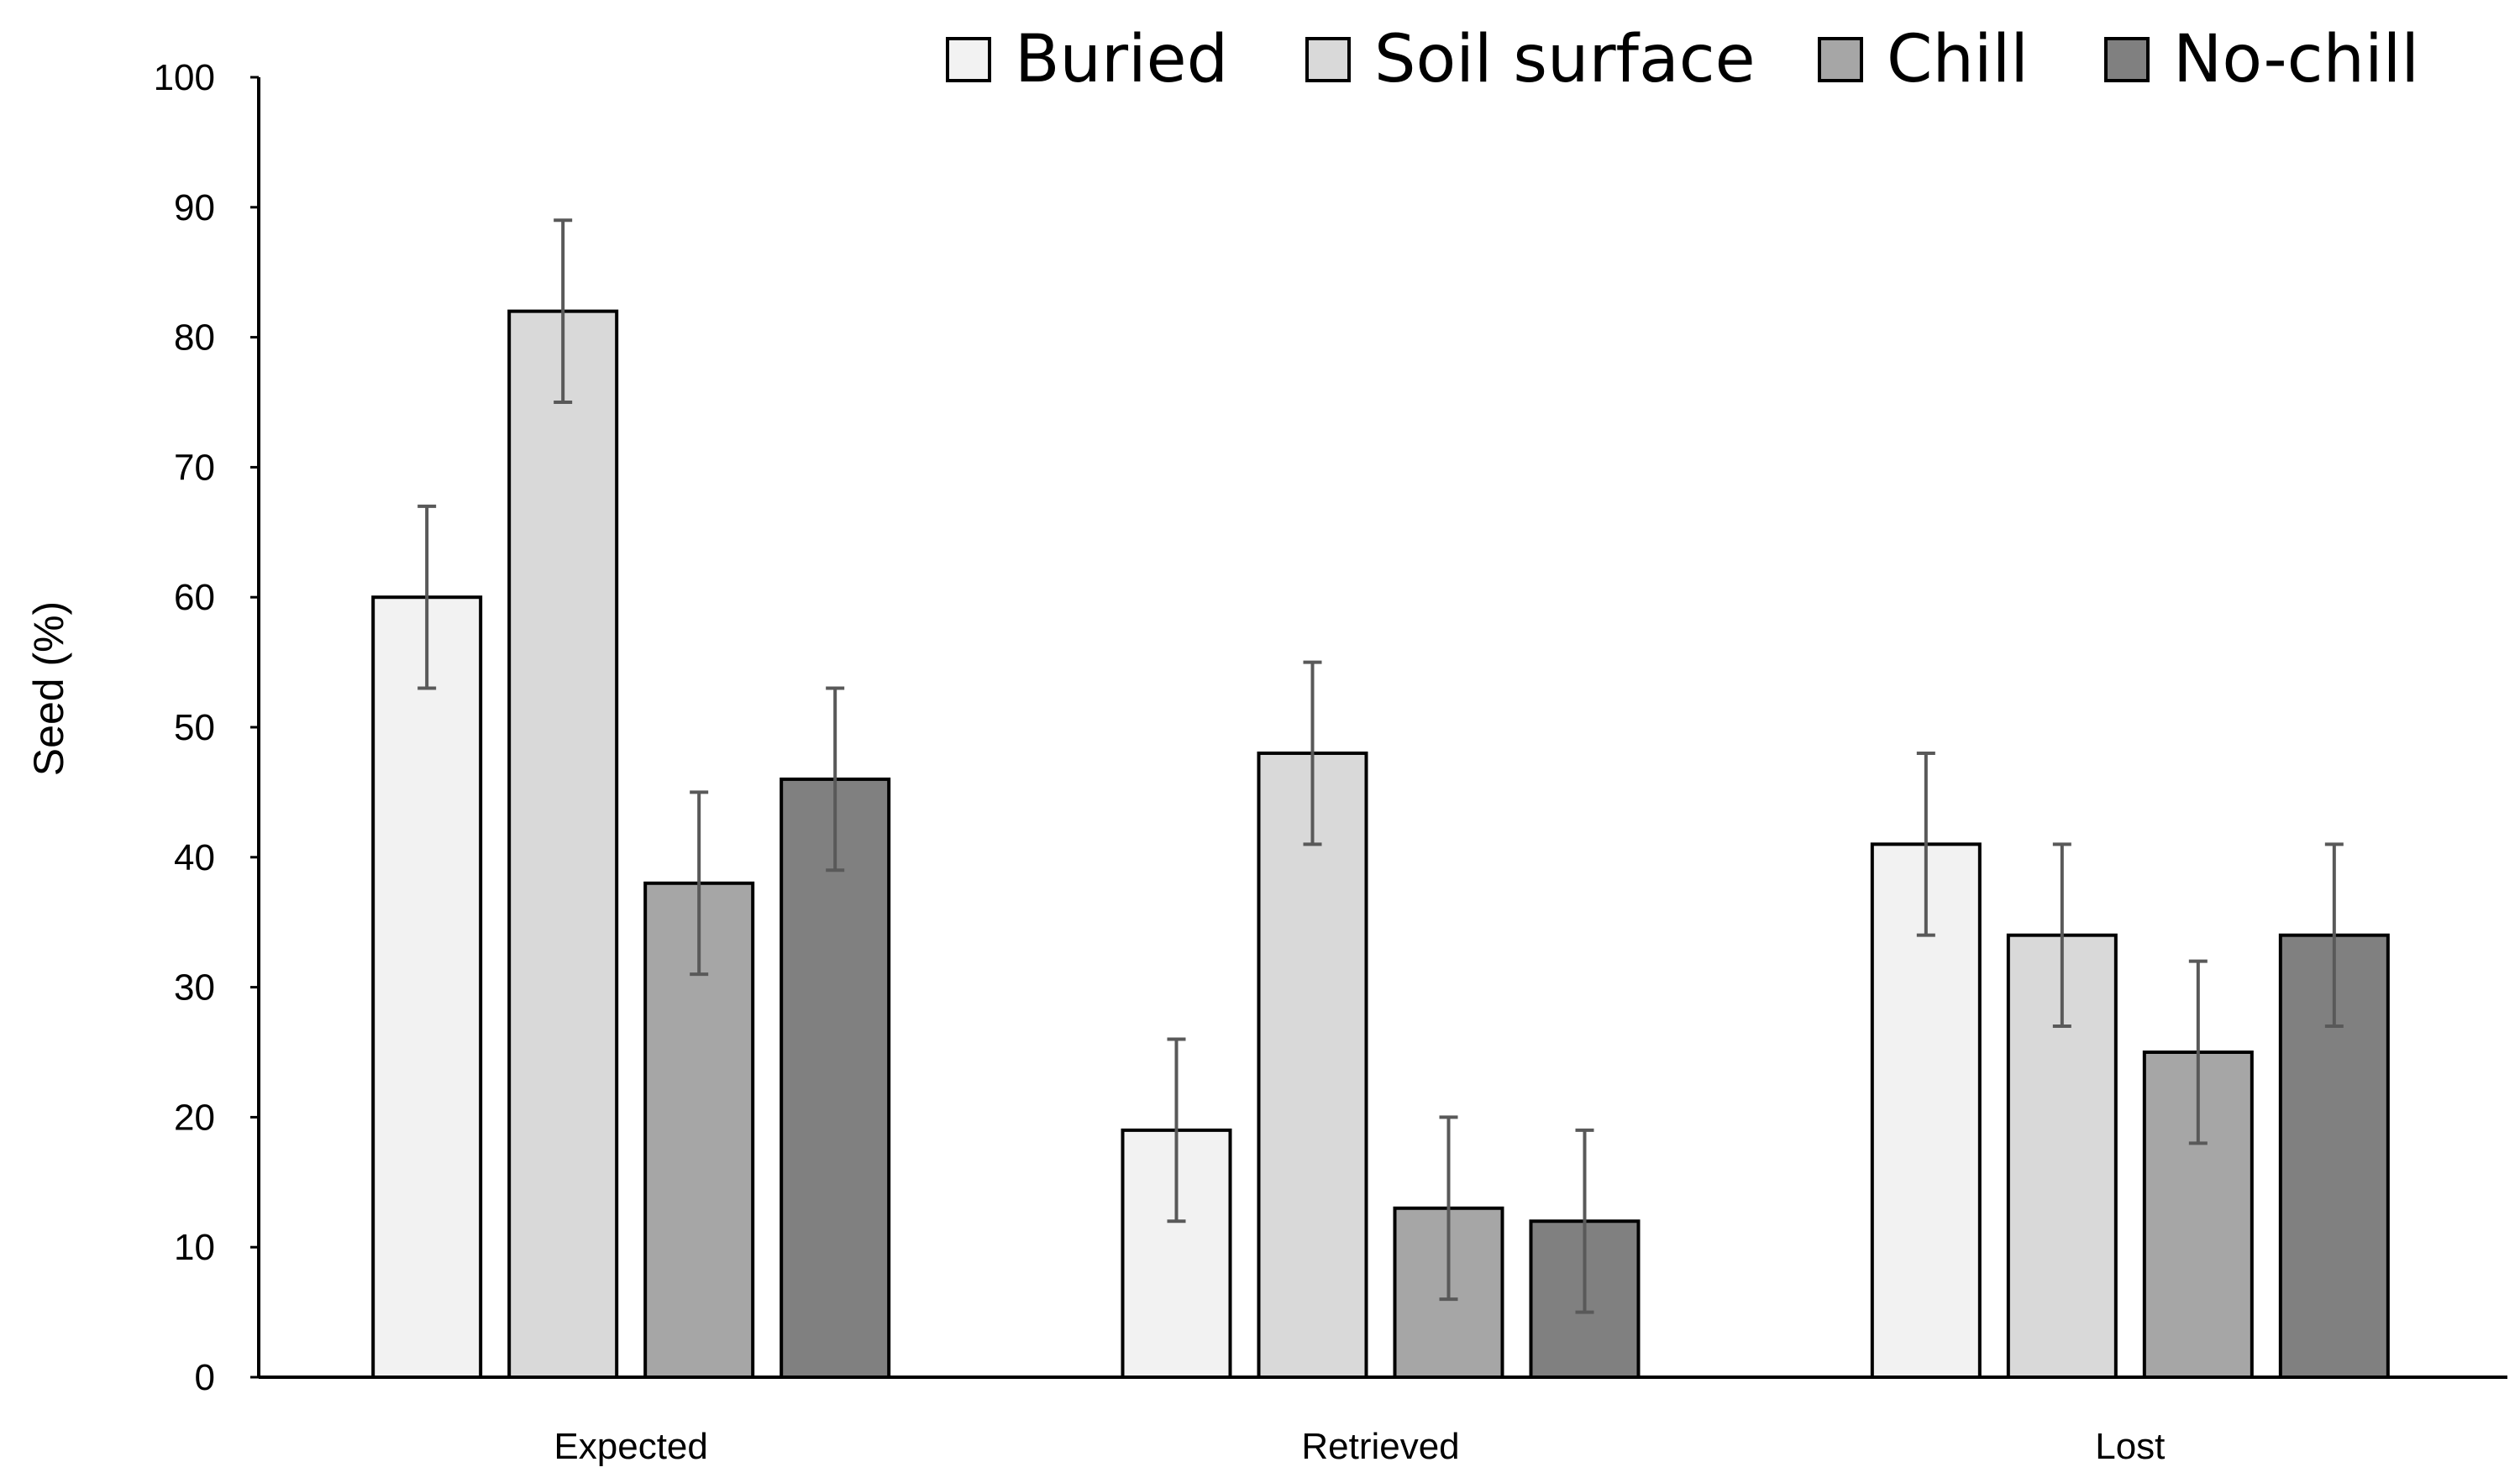  What do you see at coordinates (184, 77) in the screenshot?
I see `y-tick-label: 100` at bounding box center [184, 77].